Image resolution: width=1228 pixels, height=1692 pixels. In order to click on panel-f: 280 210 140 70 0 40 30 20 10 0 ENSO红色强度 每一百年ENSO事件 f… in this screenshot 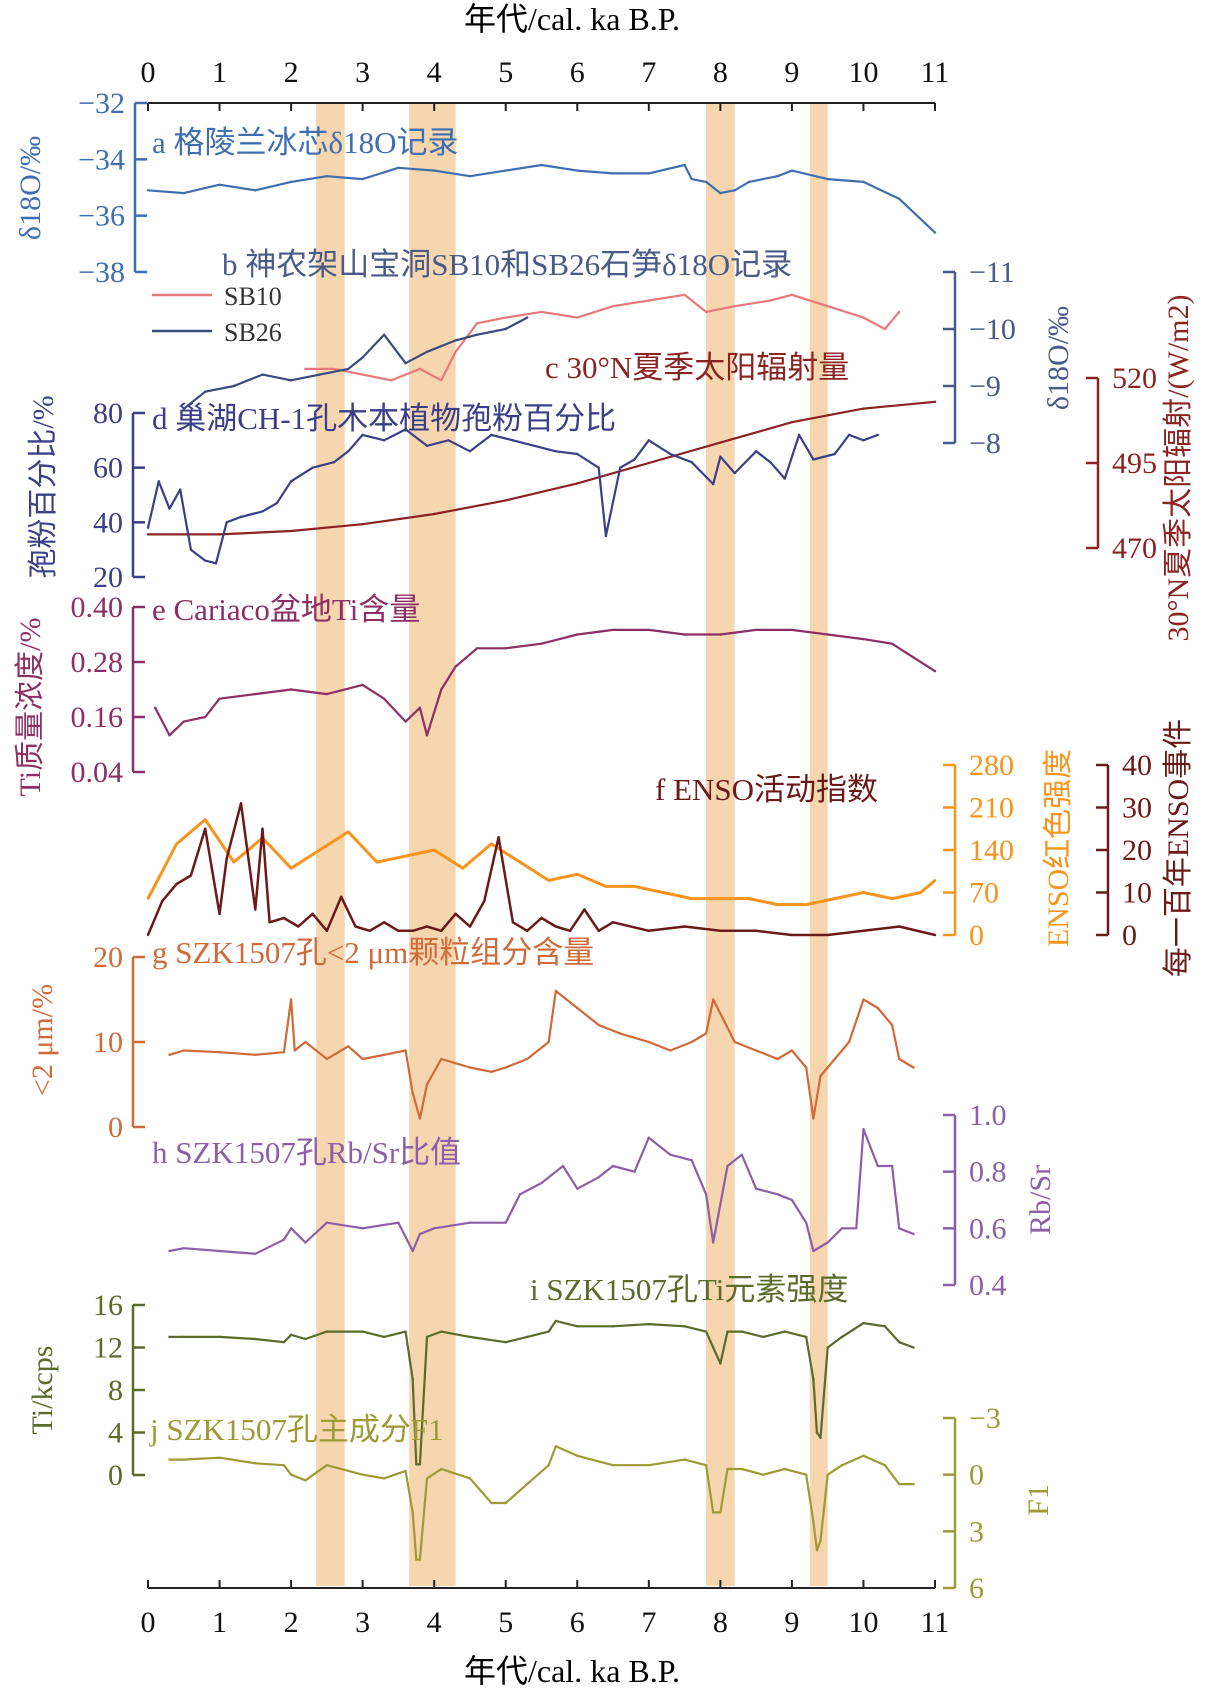, I will do `click(670, 848)`.